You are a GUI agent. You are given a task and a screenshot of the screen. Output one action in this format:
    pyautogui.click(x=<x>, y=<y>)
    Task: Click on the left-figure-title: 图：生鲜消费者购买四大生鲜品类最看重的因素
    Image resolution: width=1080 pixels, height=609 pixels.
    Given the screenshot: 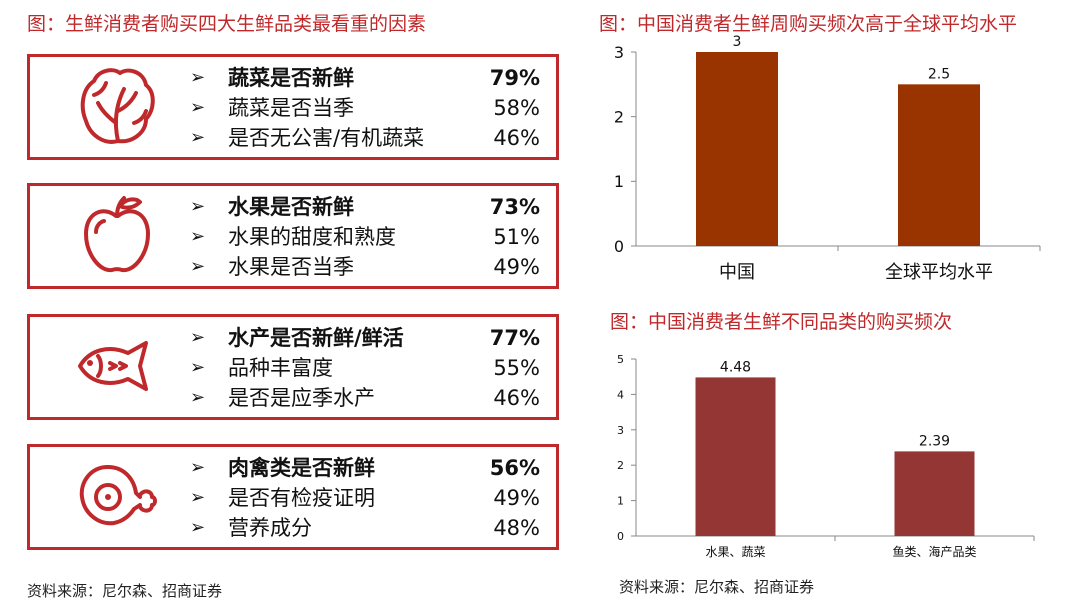 What is the action you would take?
    pyautogui.click(x=227, y=24)
    